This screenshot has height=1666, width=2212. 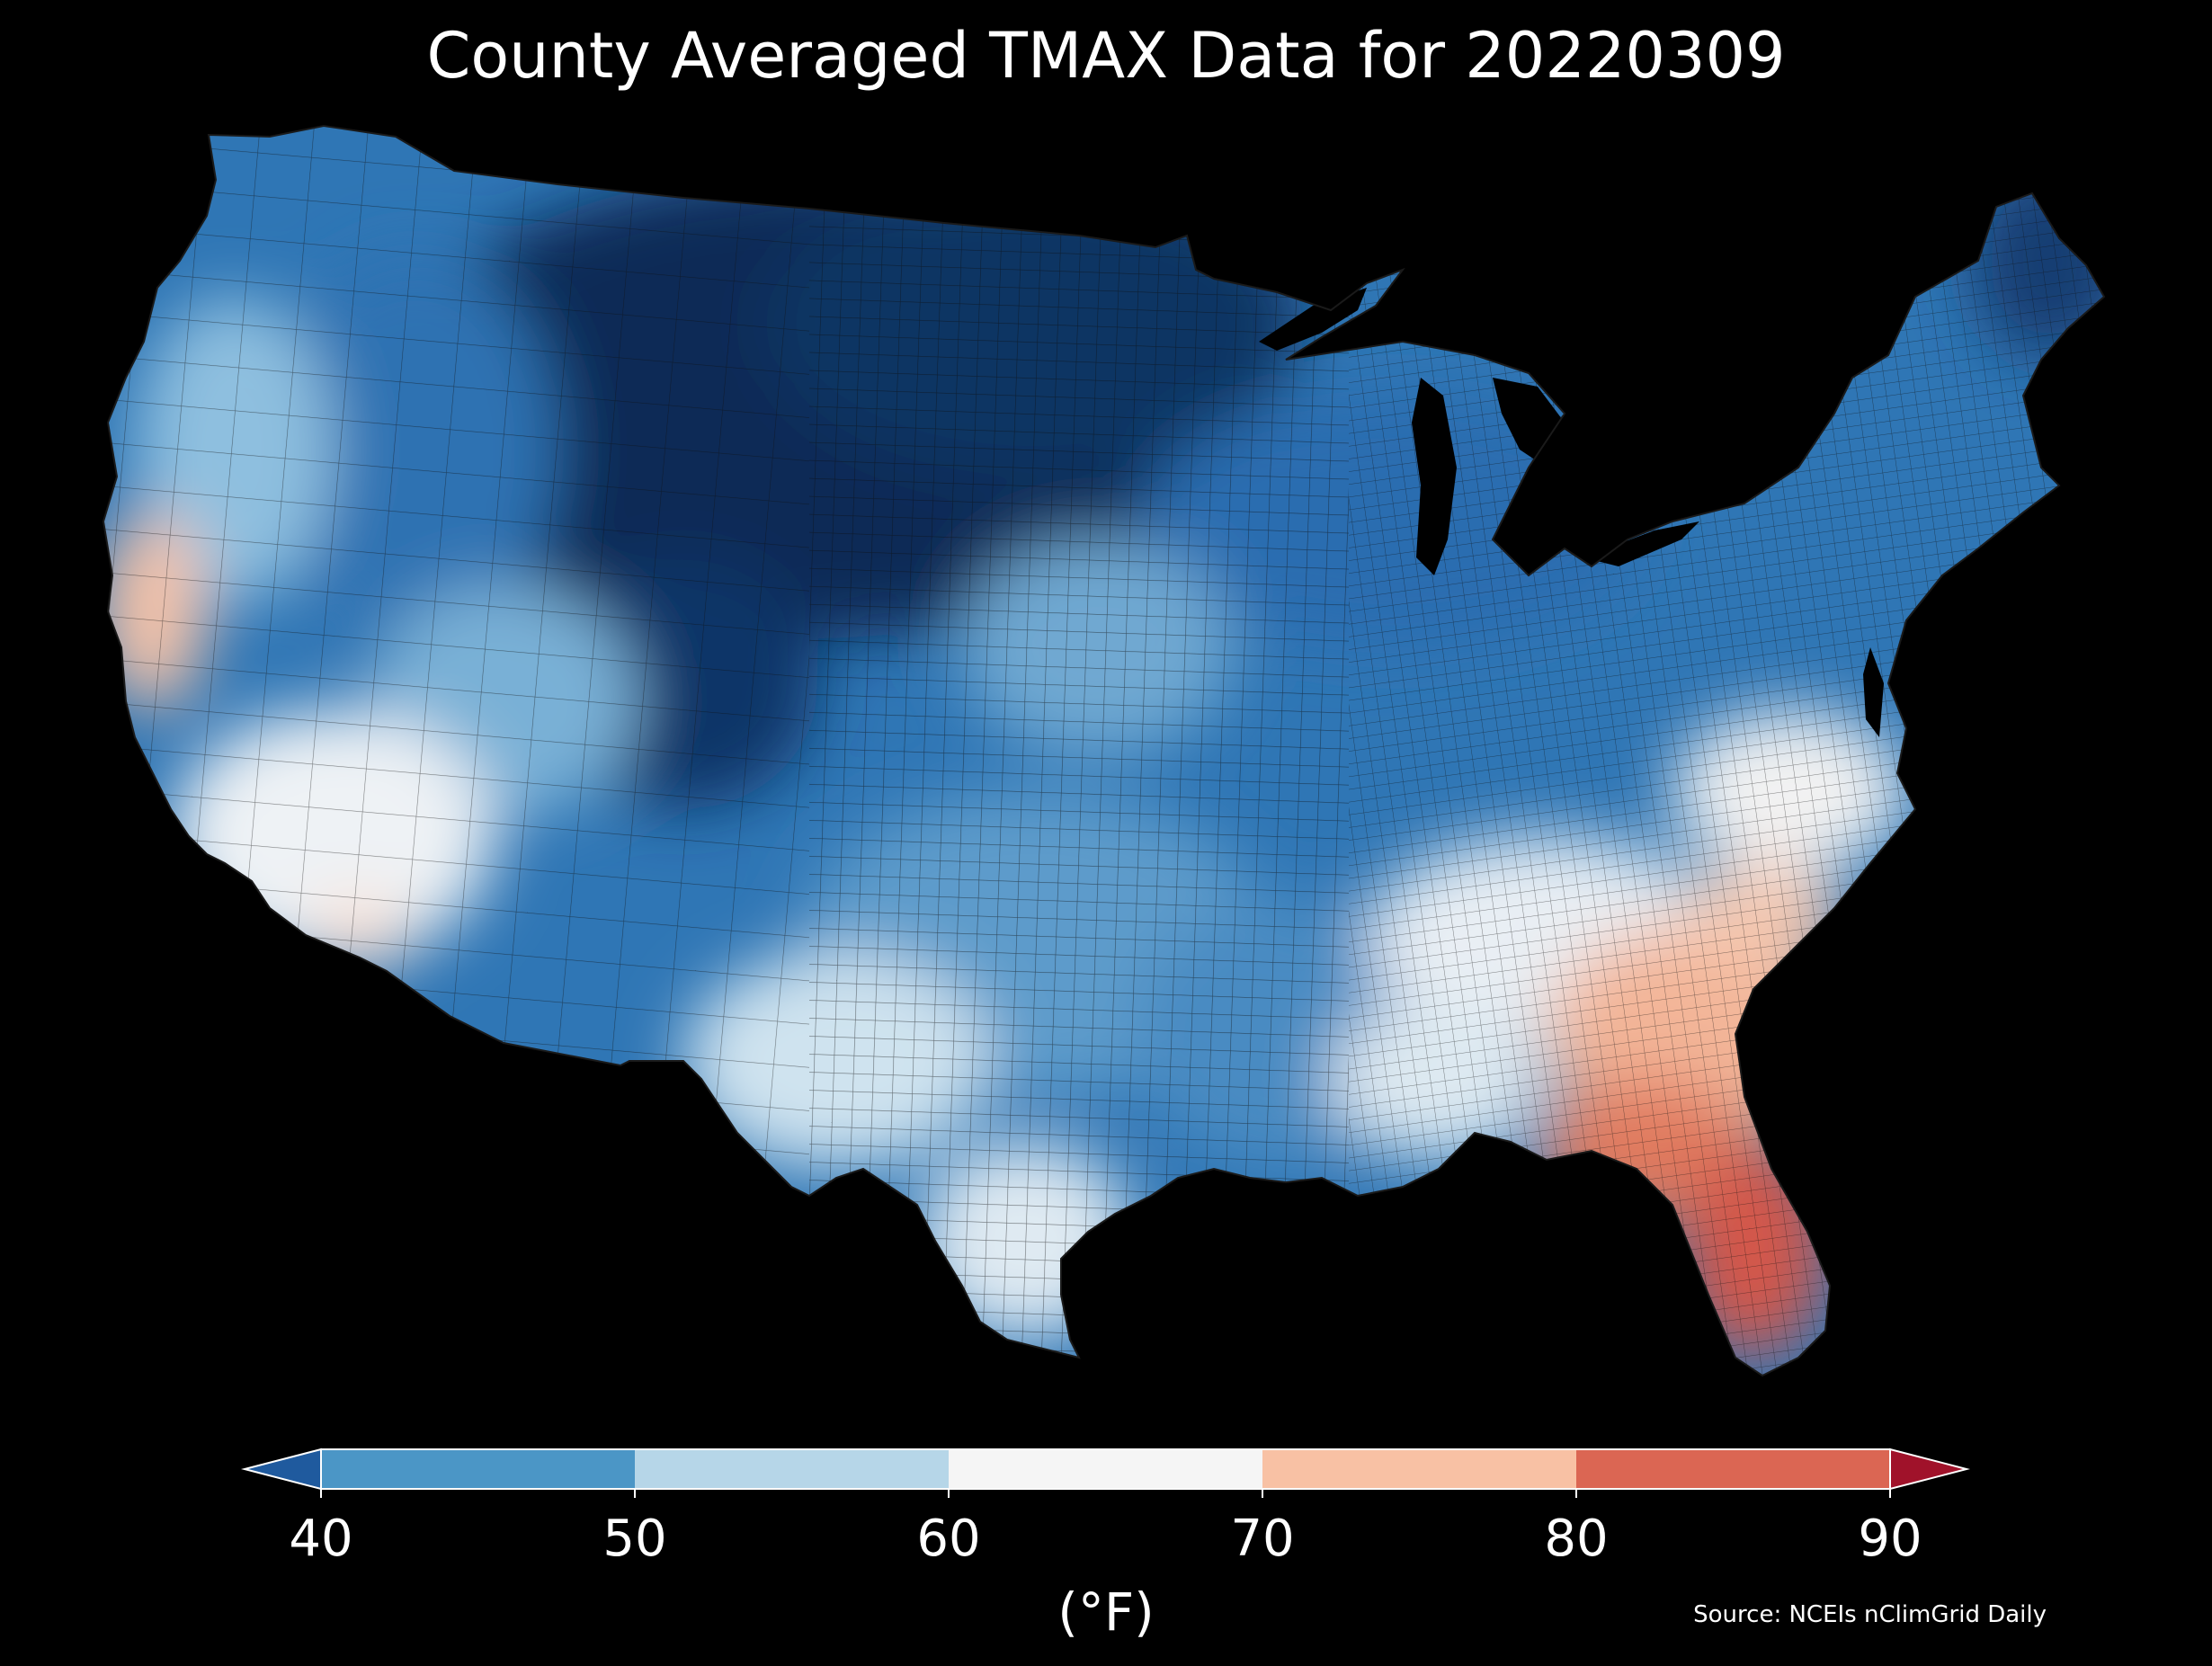 I want to click on colorbar-extend-high, so click(x=1929, y=1470).